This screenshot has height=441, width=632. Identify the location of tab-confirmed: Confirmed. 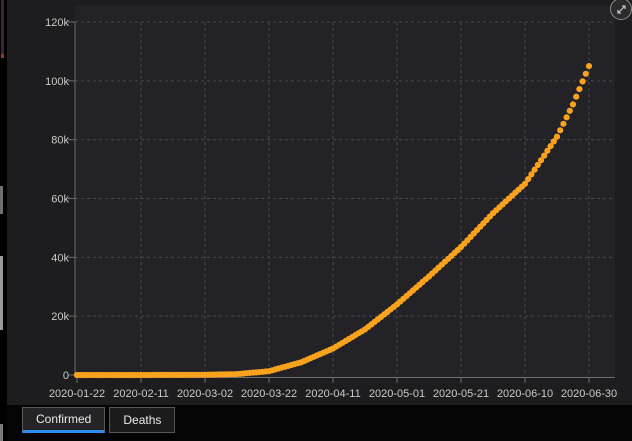
(64, 420).